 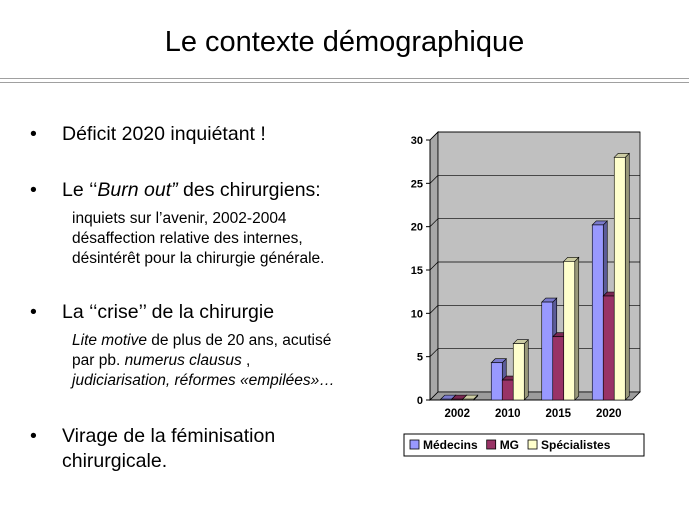 I want to click on crise-detail-2: par pb. numerus clausus ,, so click(x=161, y=360).